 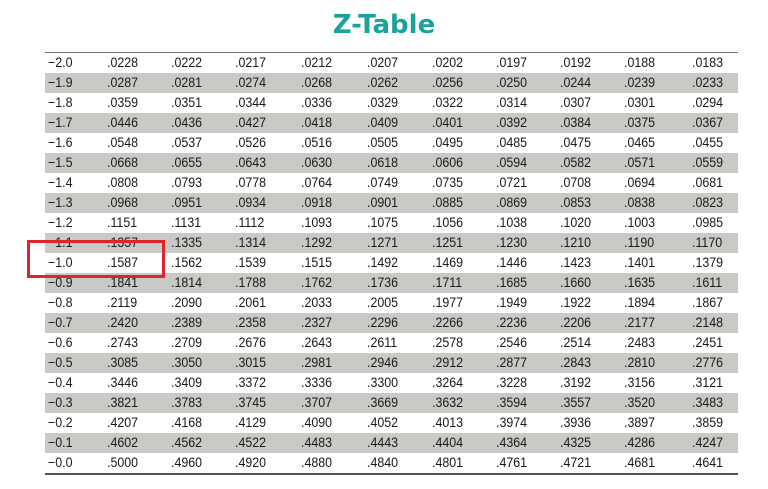 I want to click on table-cell: .1539, so click(x=251, y=262).